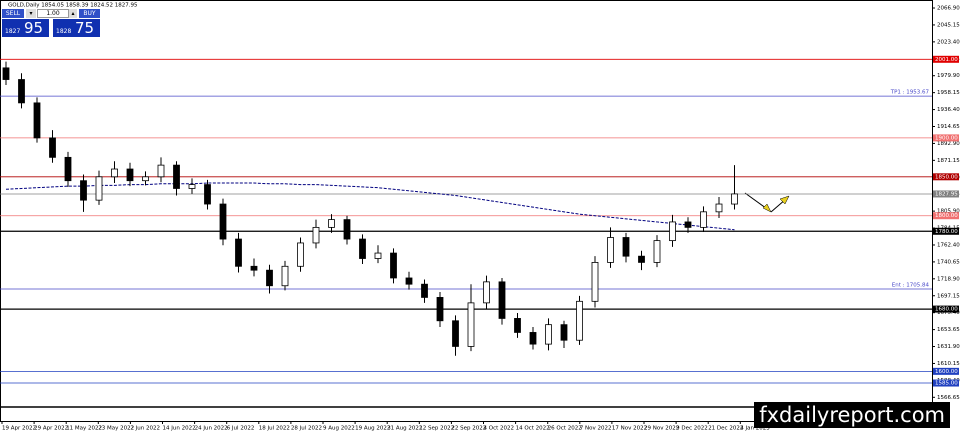 This screenshot has width=960, height=434. I want to click on lot-up: ▴, so click(73, 13).